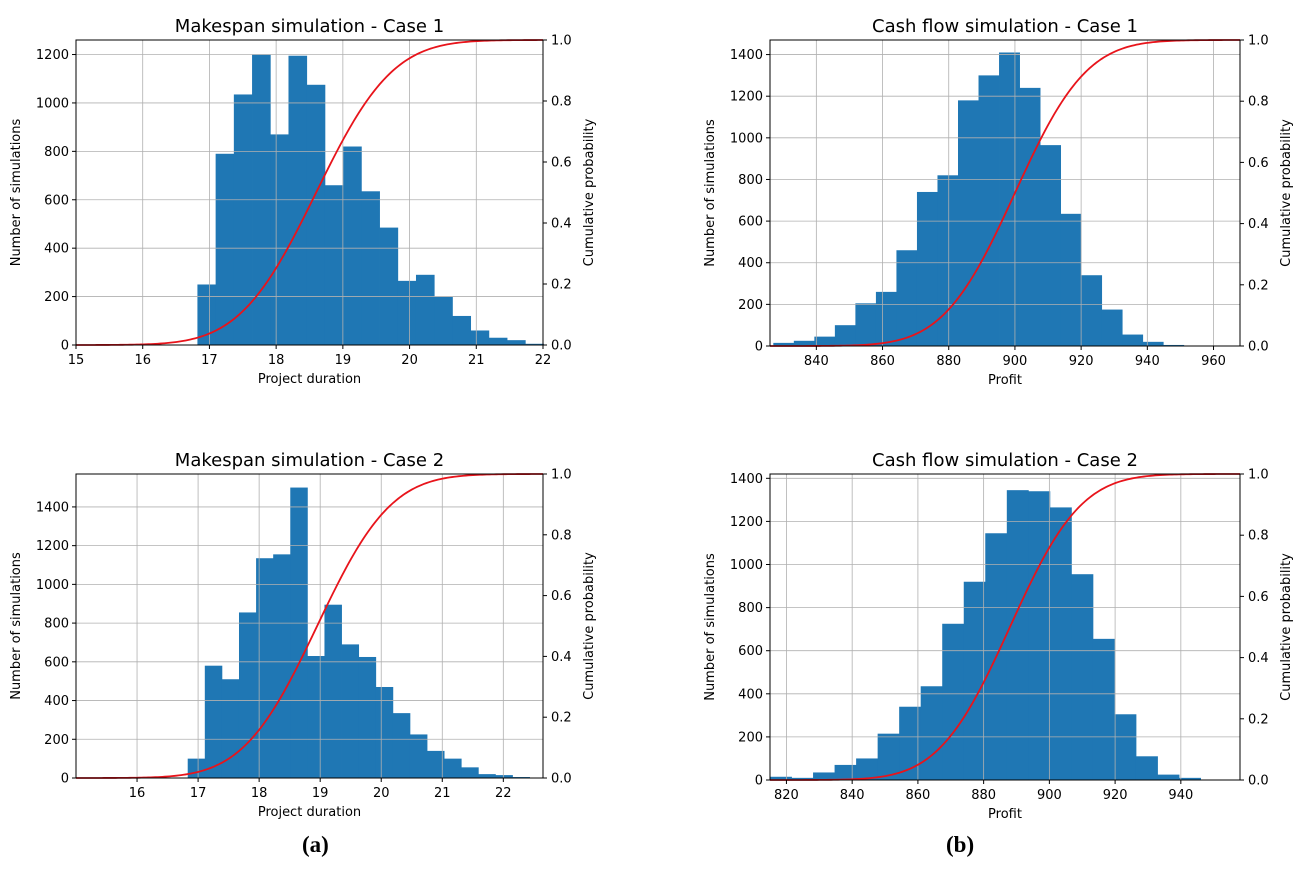  Describe the element at coordinates (983, 795) in the screenshot. I see `x-tick-label: 880` at that location.